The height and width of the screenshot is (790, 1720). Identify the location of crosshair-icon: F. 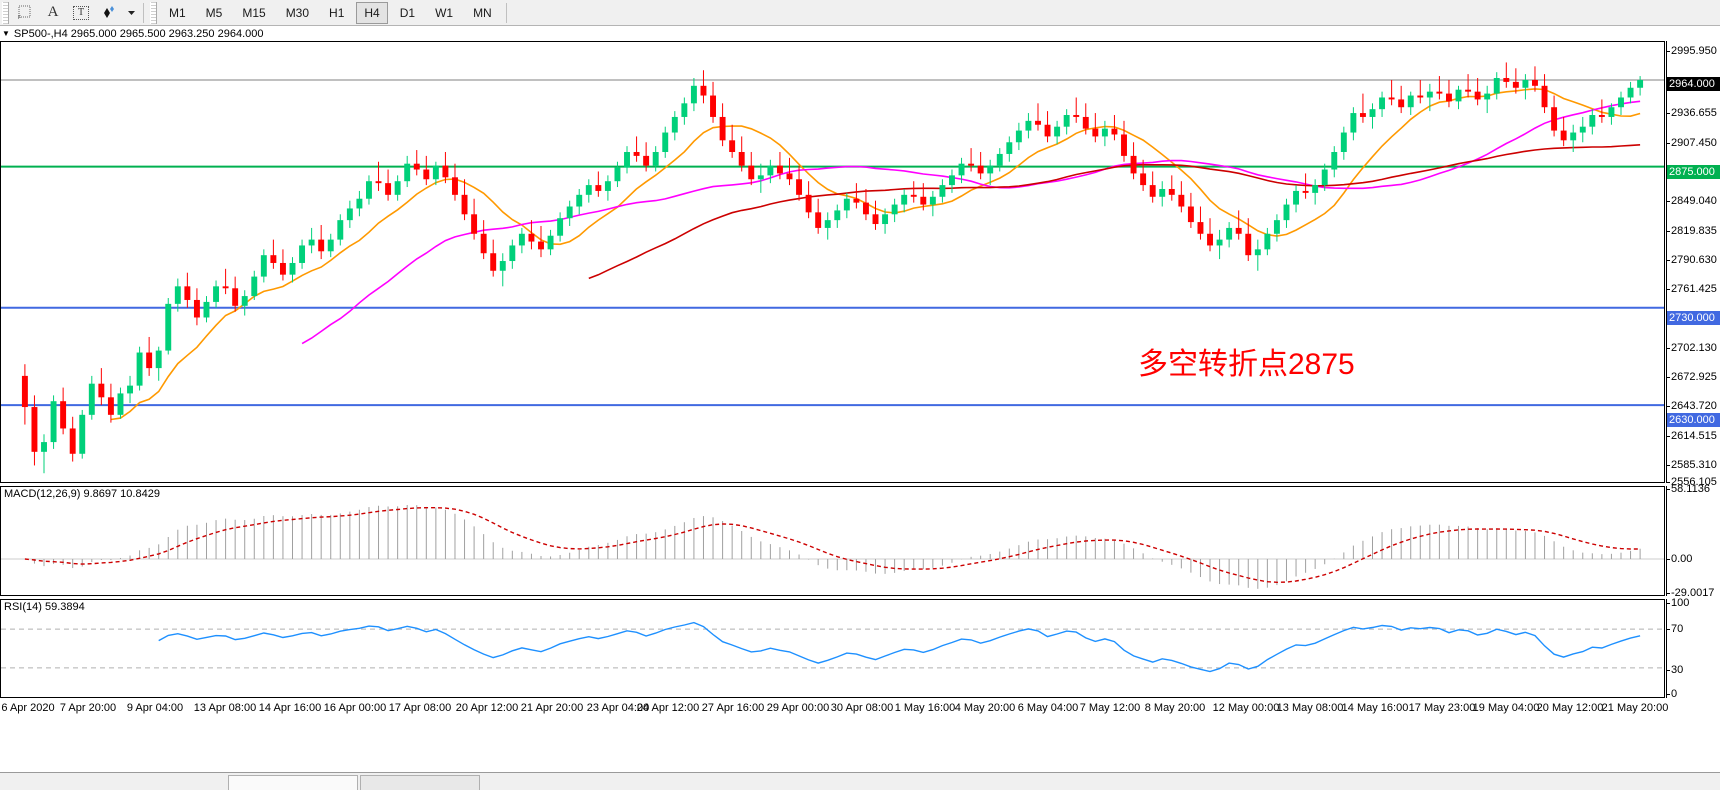
(25, 13).